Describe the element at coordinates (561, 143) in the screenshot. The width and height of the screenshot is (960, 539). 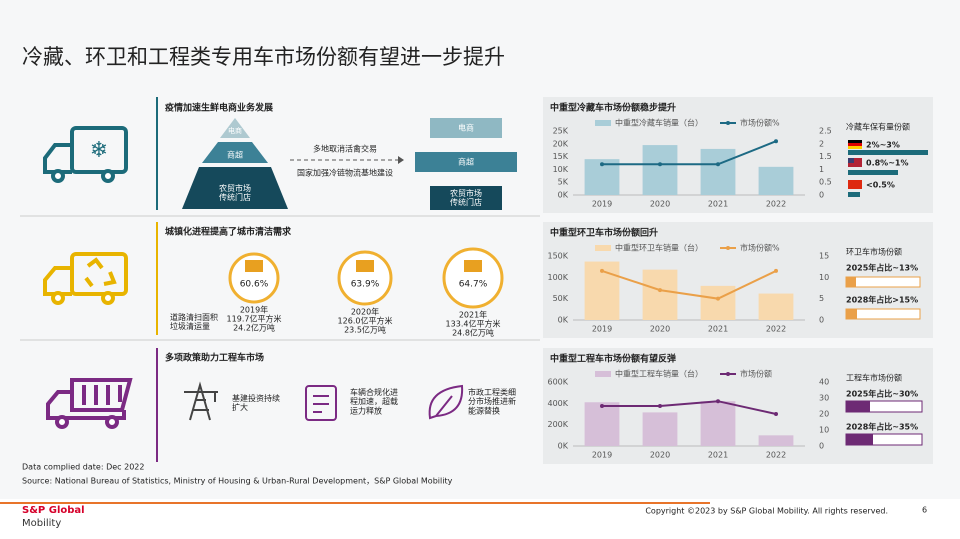
I see `y-tick-label: 20K` at that location.